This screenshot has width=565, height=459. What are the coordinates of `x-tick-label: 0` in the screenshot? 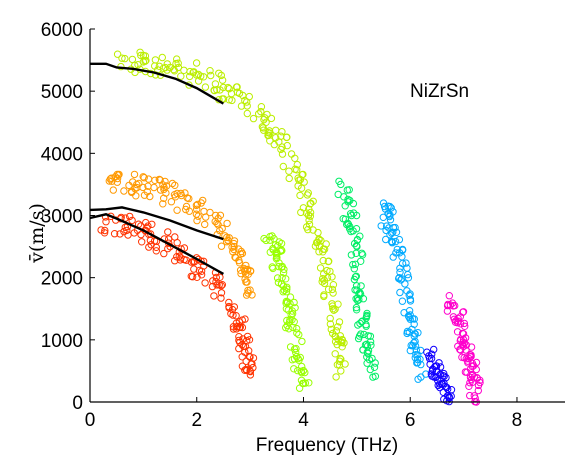 It's located at (90, 420).